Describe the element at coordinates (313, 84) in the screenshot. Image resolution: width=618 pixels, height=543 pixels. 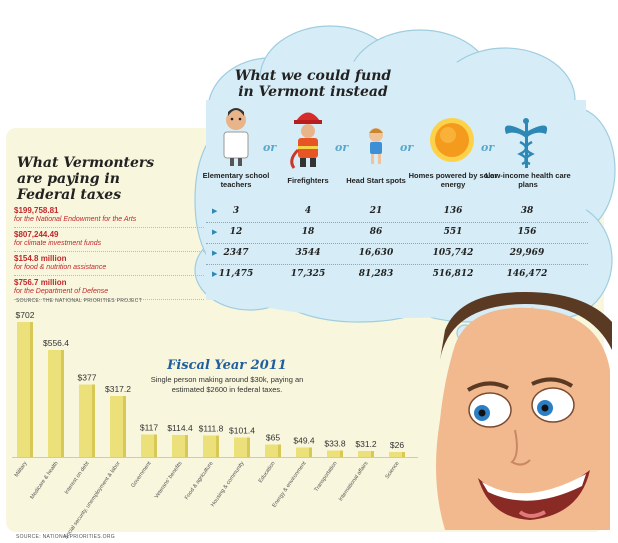
I see `cloud-title: What we could fund in Vermont instead` at that location.